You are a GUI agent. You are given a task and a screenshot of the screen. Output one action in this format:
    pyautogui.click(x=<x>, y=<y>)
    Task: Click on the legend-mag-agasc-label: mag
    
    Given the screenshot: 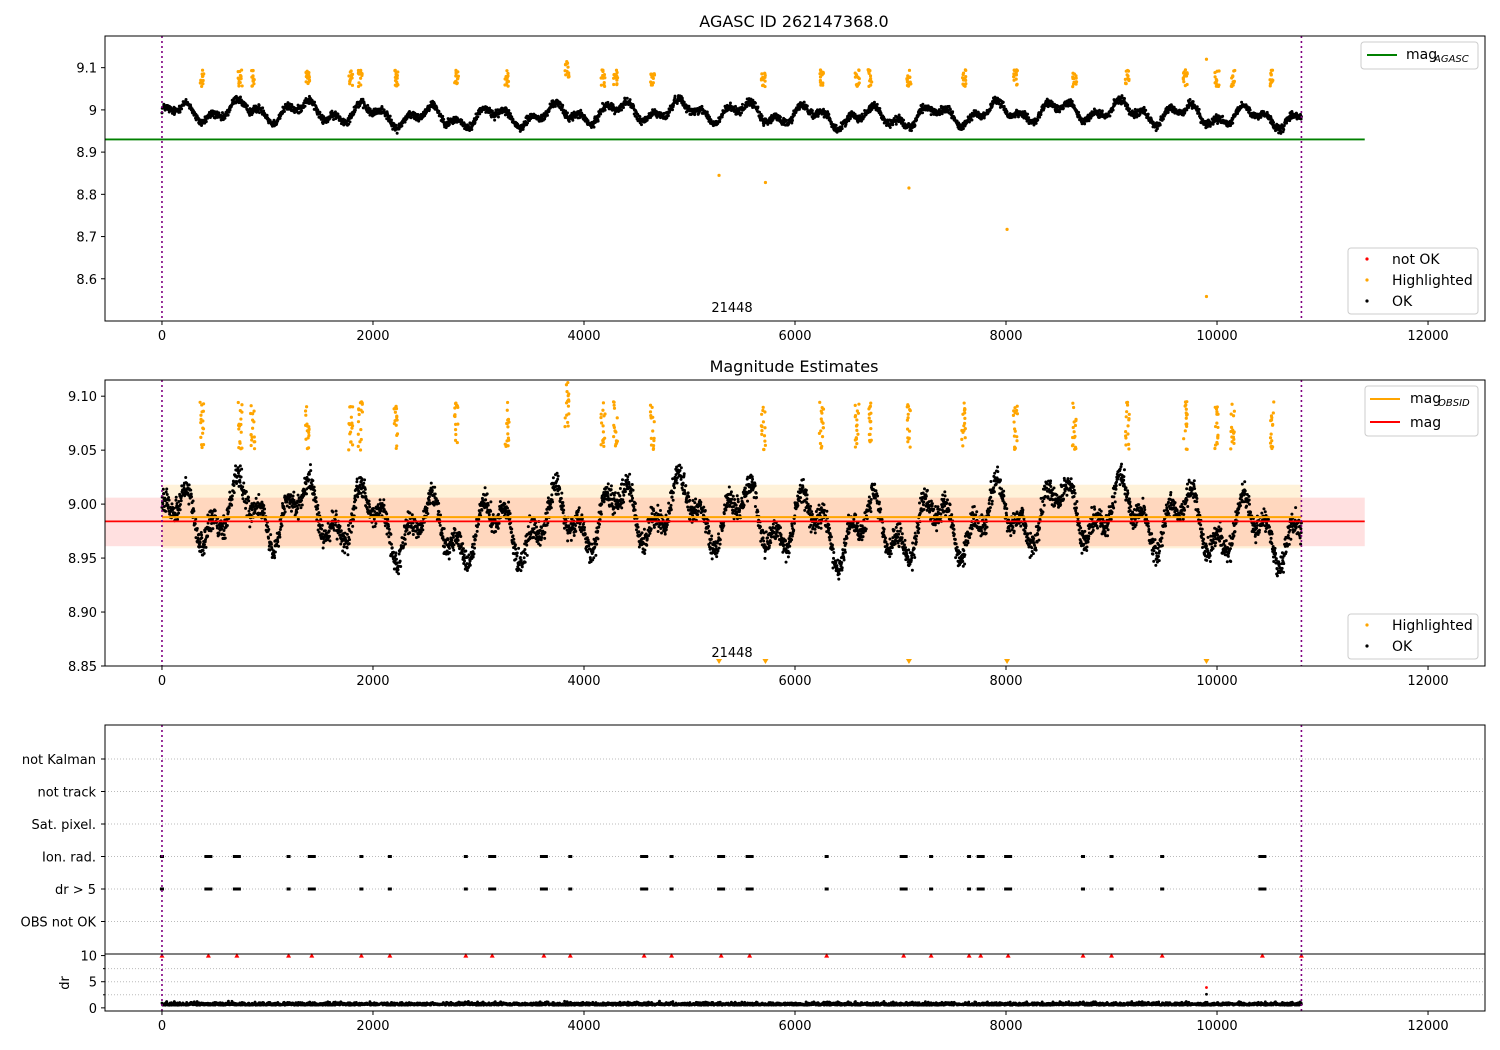 What is the action you would take?
    pyautogui.click(x=1421, y=55)
    